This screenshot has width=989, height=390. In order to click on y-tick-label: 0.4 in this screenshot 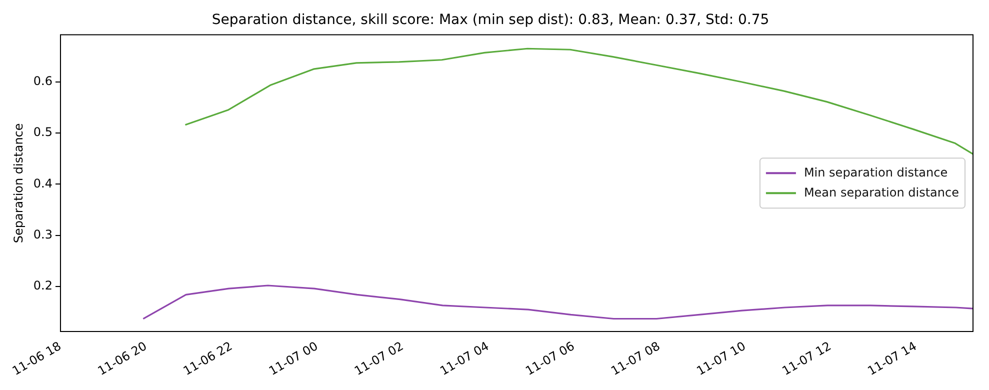, I will do `click(42, 183)`.